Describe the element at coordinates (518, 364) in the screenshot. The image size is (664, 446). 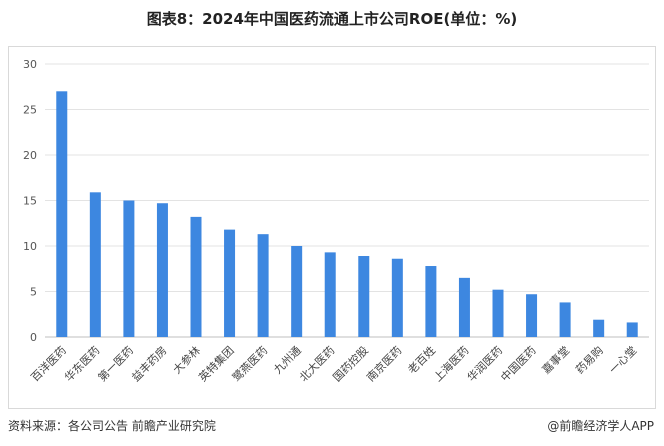
I see `x-tick-label: 中国医药` at that location.